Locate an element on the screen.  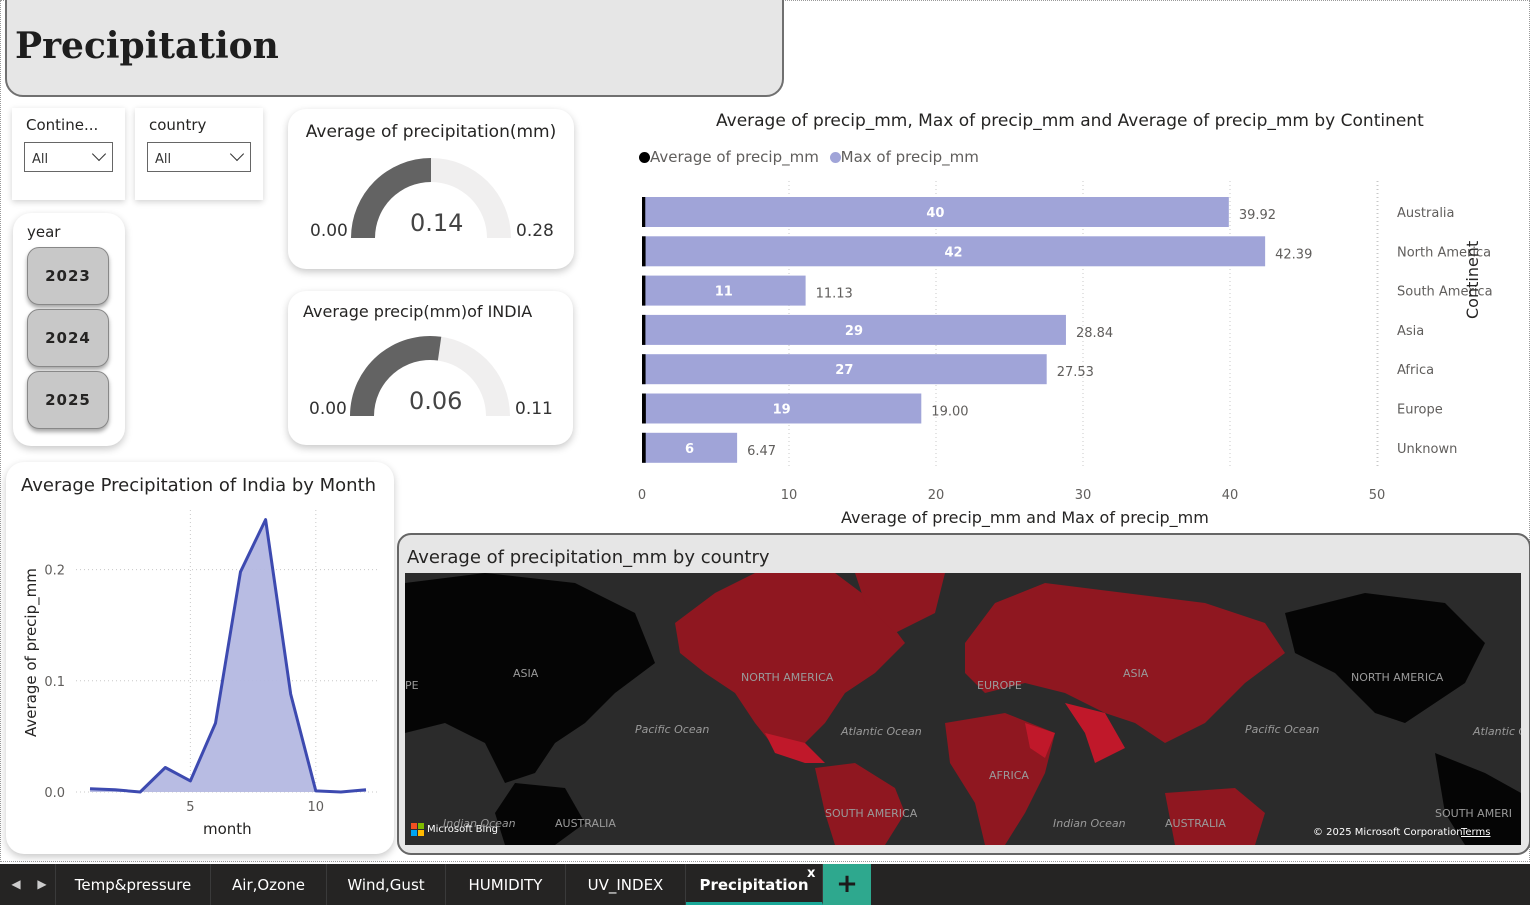
map-landmass-asia-west is located at coordinates (530, 678).